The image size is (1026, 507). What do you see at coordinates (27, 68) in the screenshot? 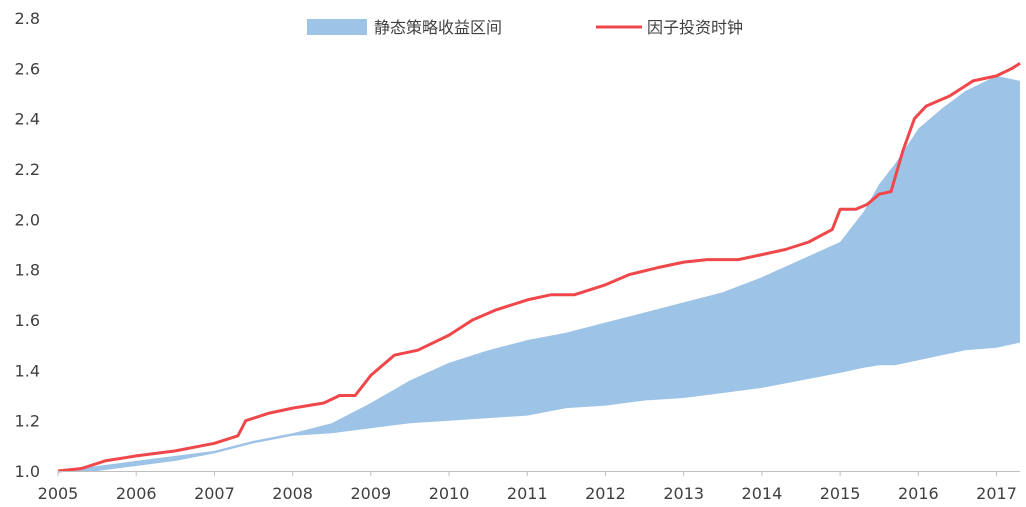
I see `y-tick-label-2.6: 2.6` at bounding box center [27, 68].